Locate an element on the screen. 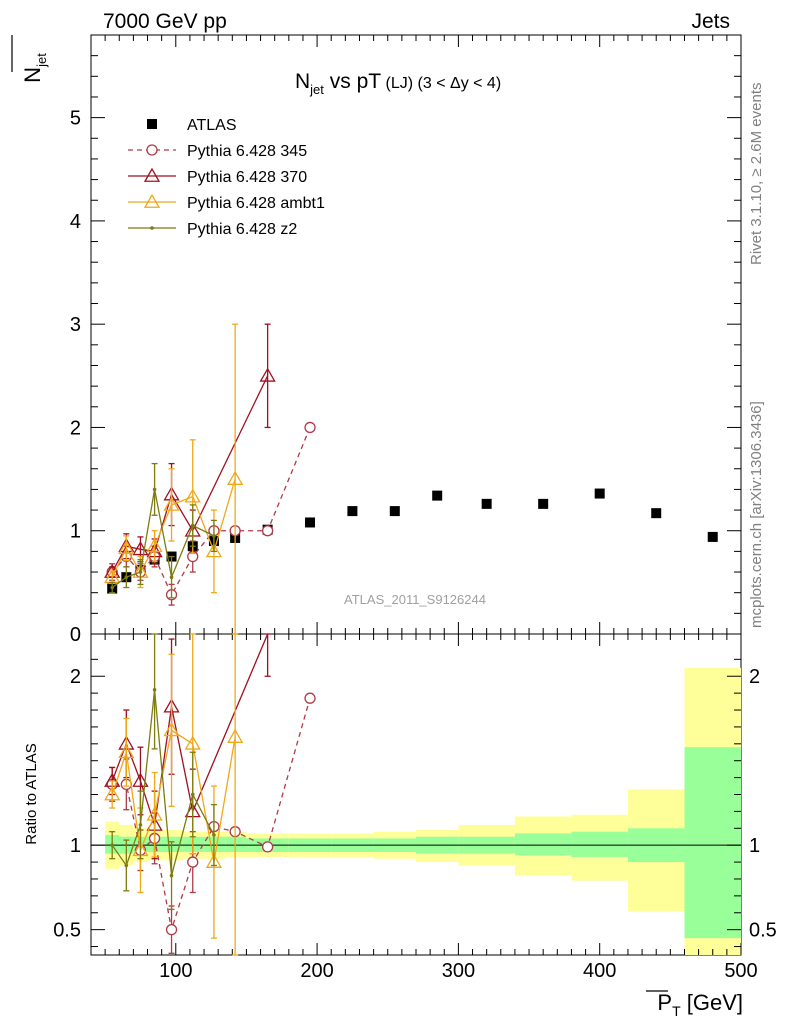  y-tick-label: 2 is located at coordinates (75, 428).